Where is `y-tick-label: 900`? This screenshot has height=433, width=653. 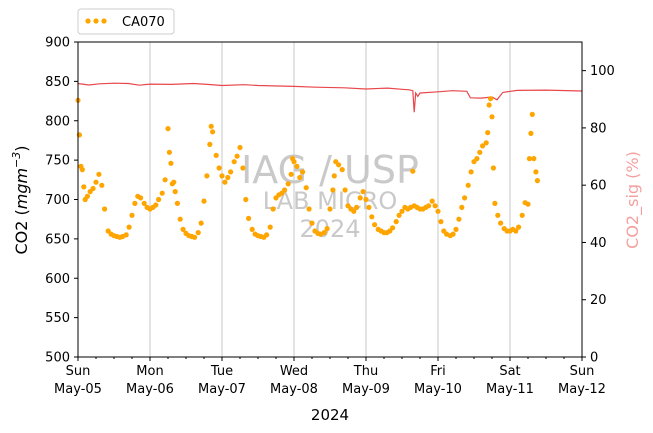
y-tick-label: 900 is located at coordinates (57, 43).